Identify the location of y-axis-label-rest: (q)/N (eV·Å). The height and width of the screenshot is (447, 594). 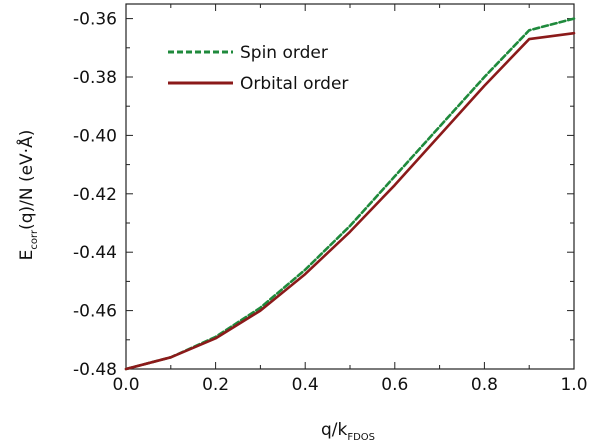
(26, 180).